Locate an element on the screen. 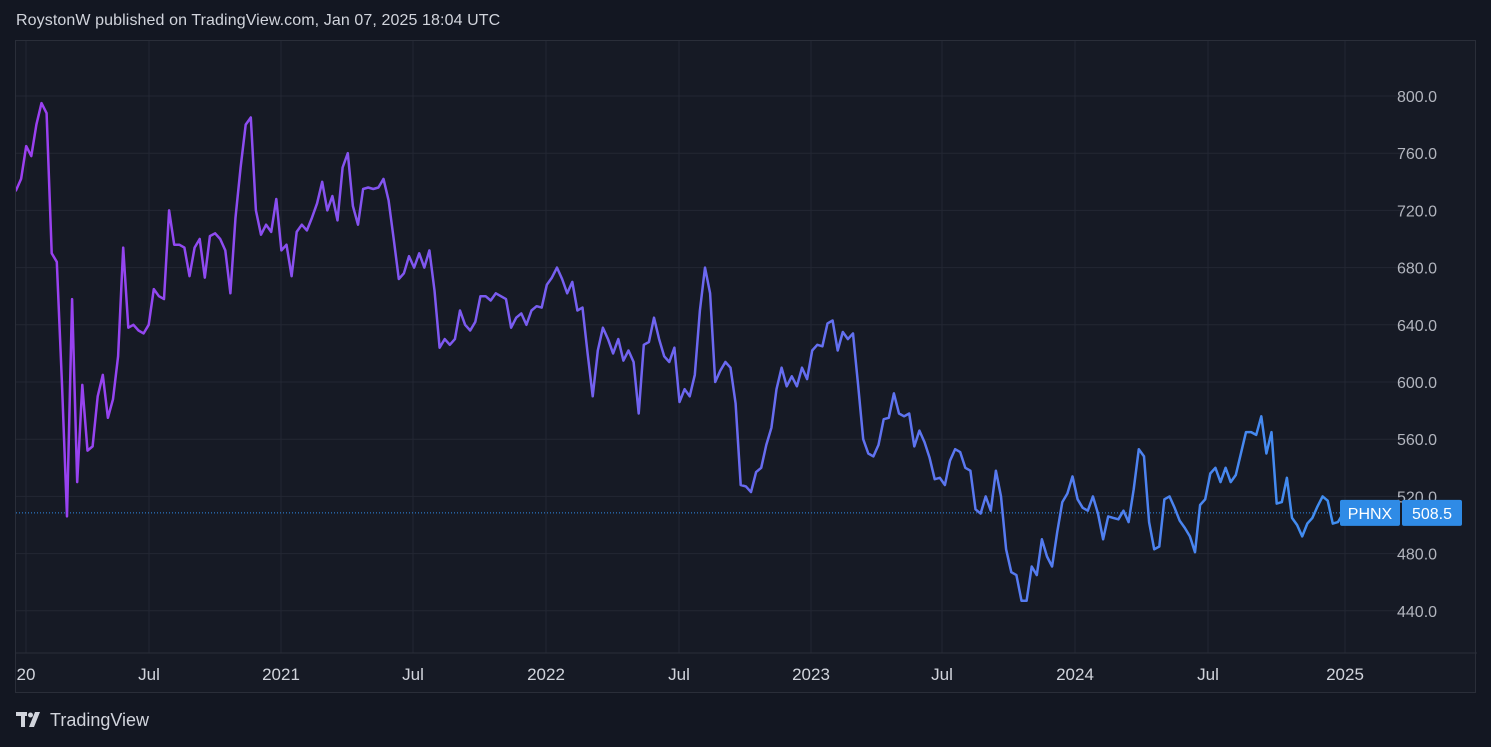 Image resolution: width=1491 pixels, height=747 pixels. y-tick-label: 760.0 is located at coordinates (1417, 154).